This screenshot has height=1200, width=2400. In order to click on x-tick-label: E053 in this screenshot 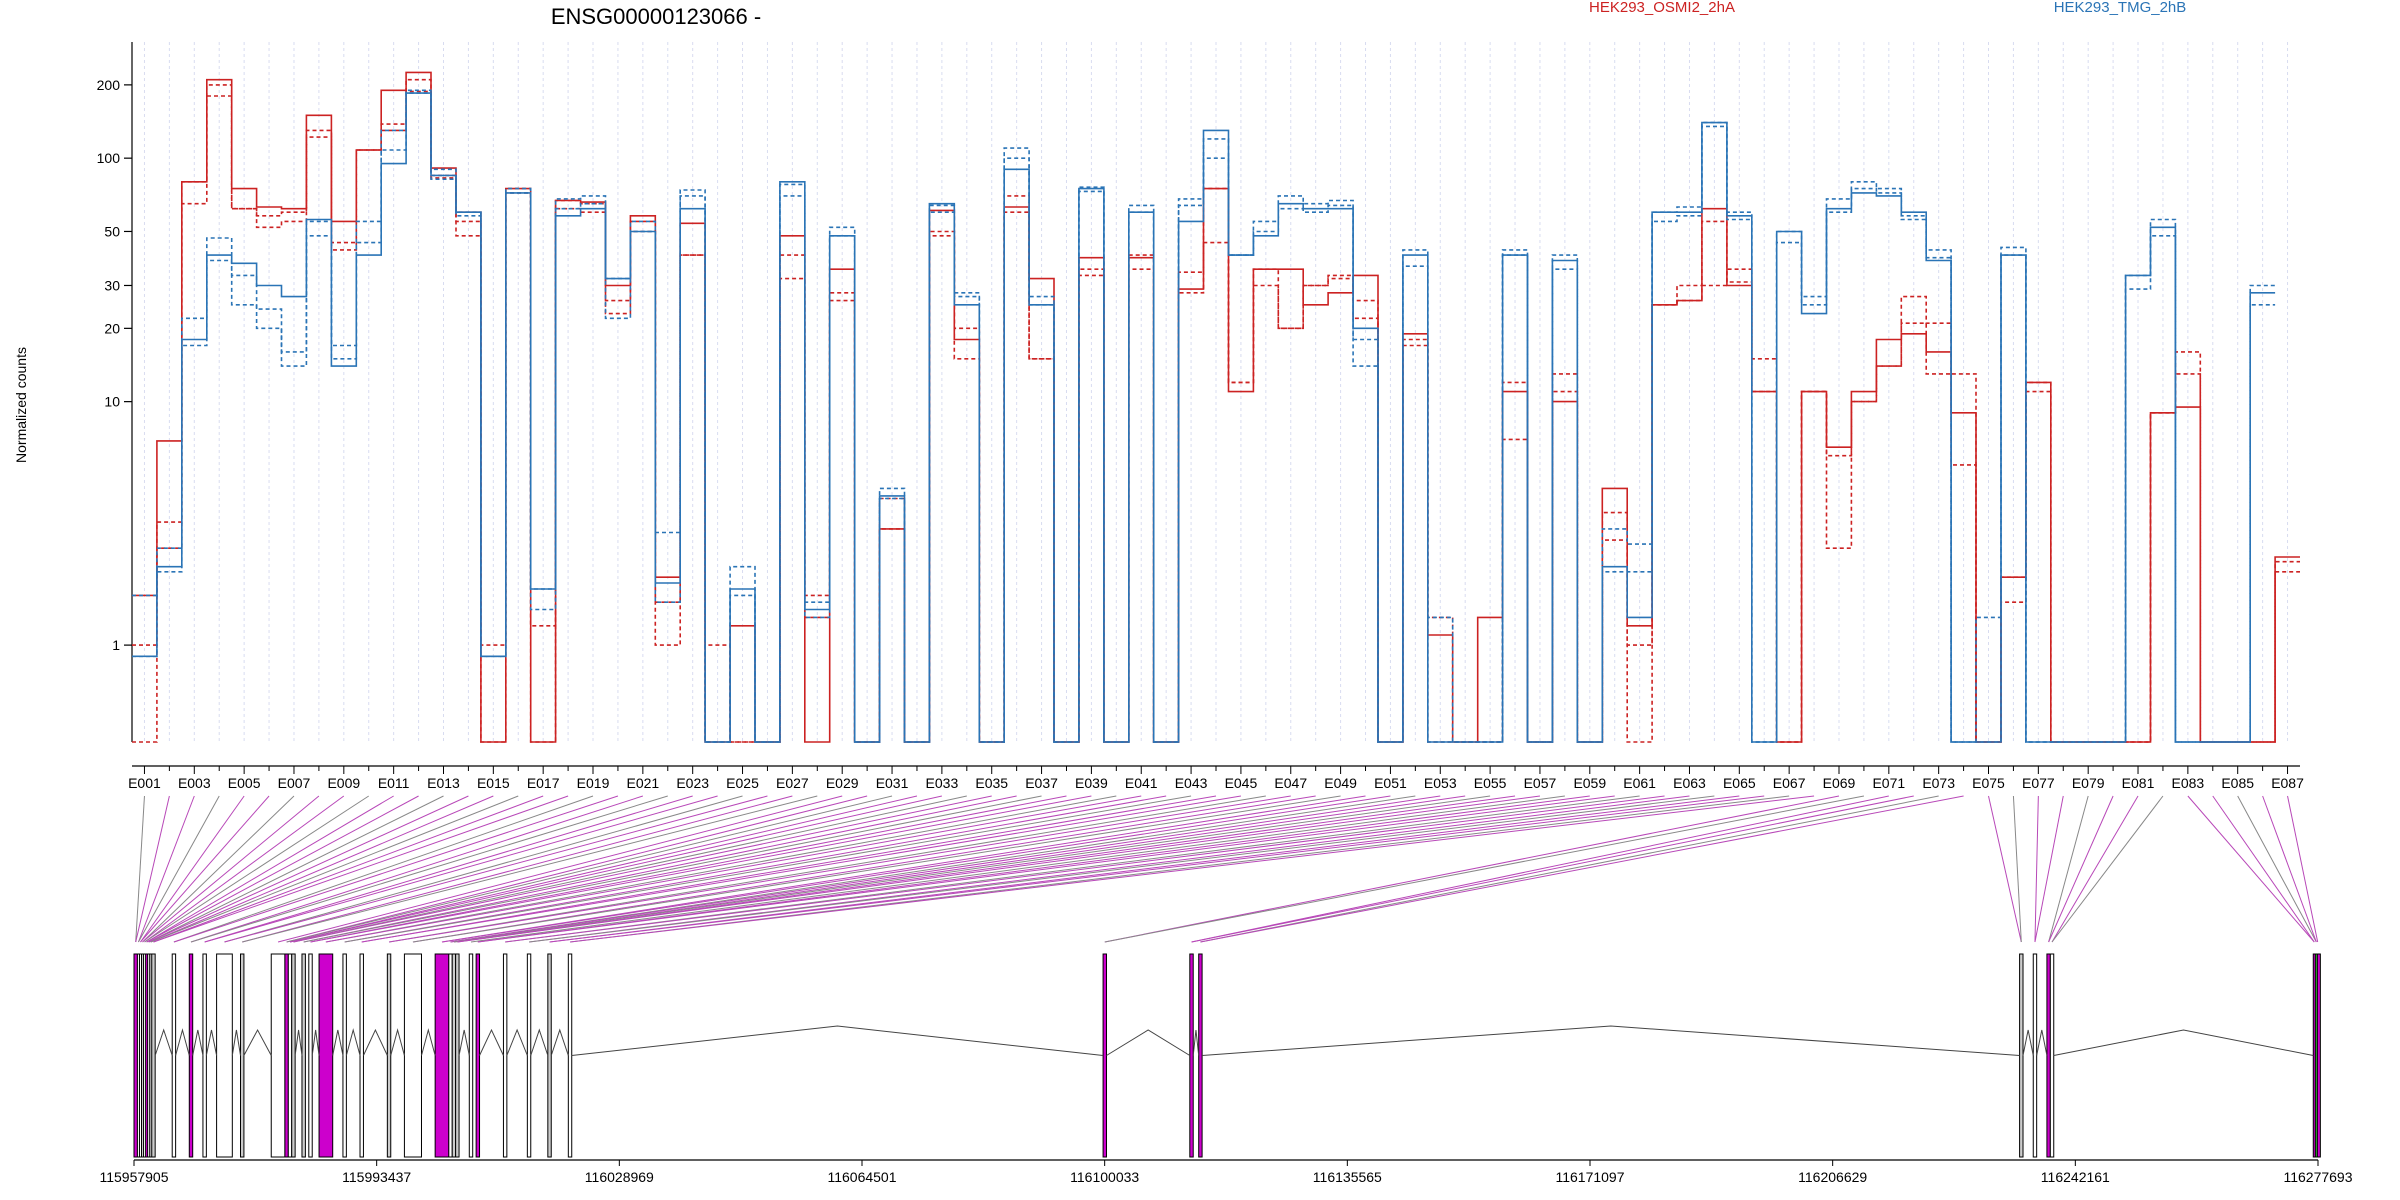, I will do `click(1440, 783)`.